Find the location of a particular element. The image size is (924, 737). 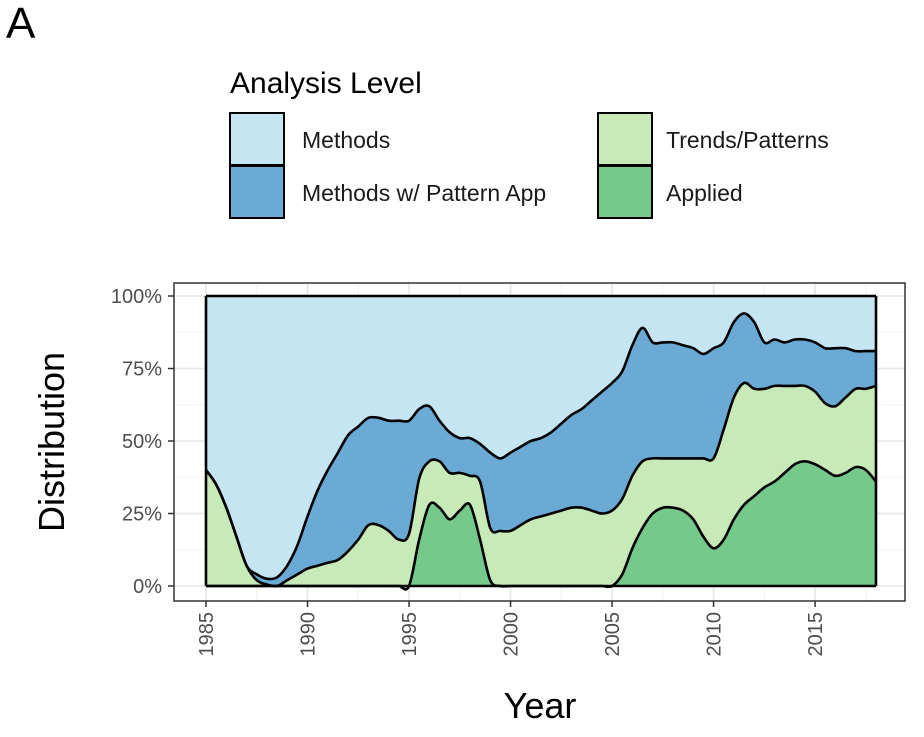

legend-label-methods-pattern-app: Methods w/ Pattern App is located at coordinates (424, 193).